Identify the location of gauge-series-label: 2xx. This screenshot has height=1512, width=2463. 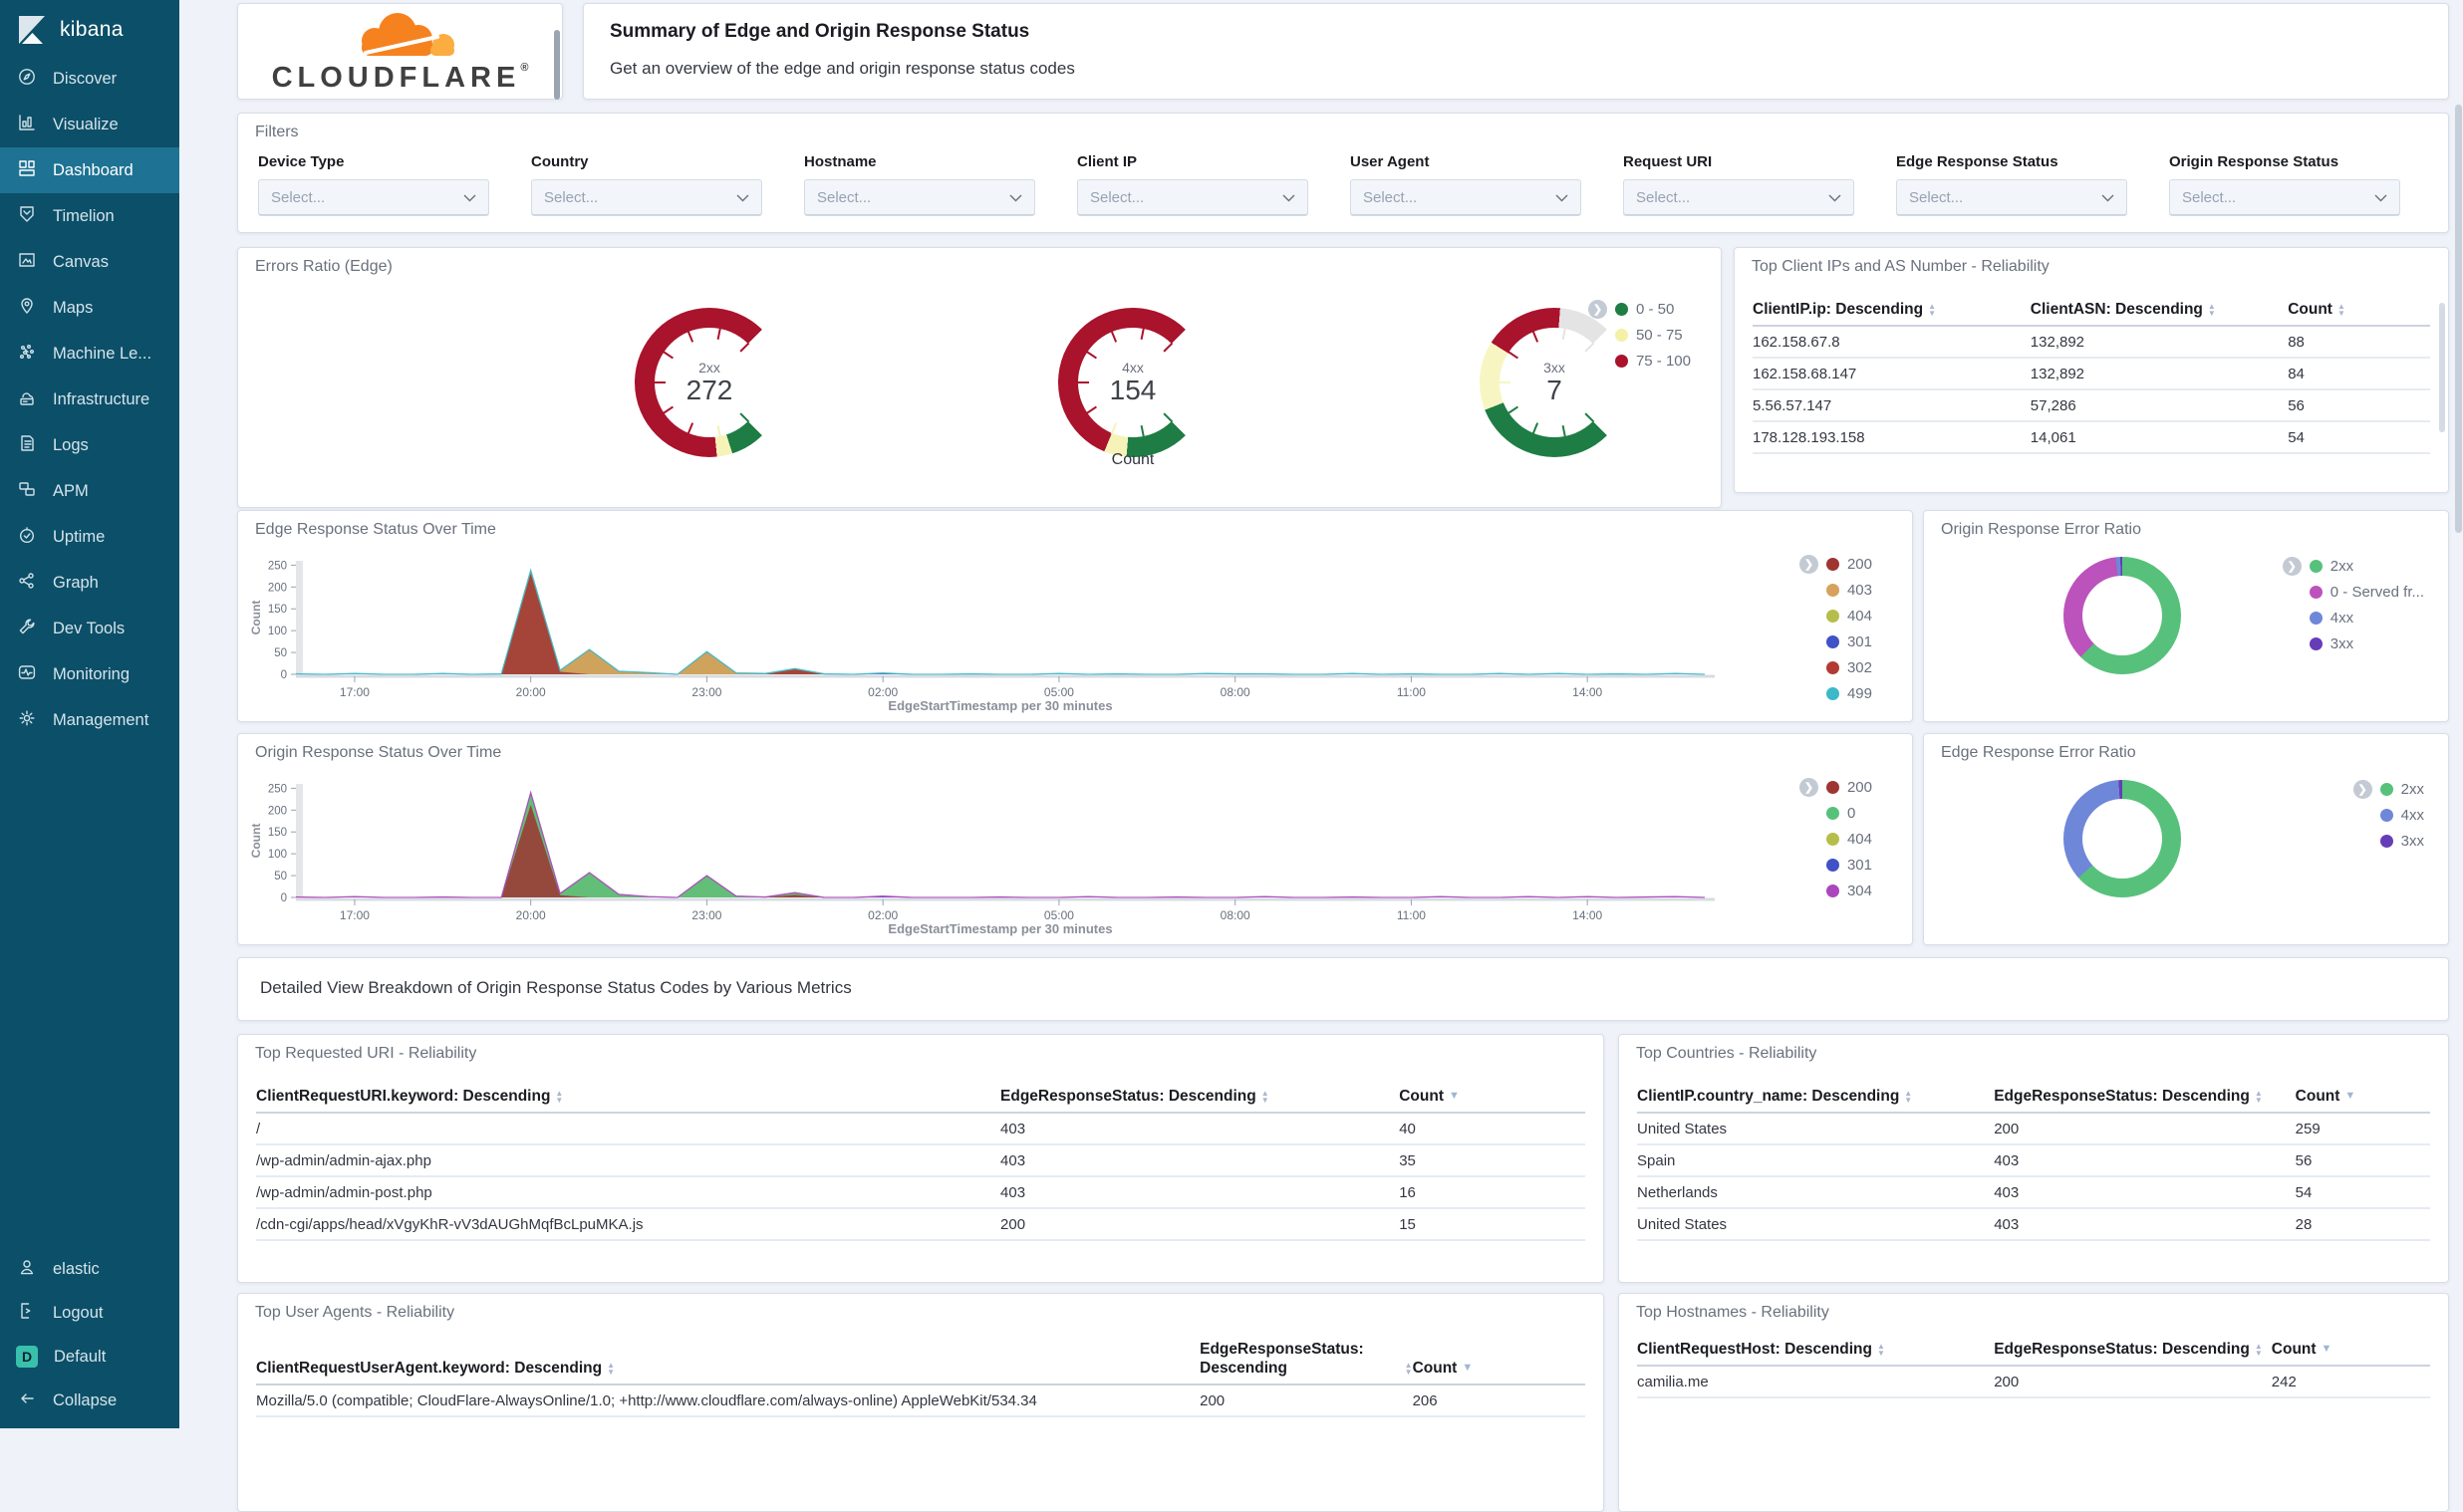
(709, 368).